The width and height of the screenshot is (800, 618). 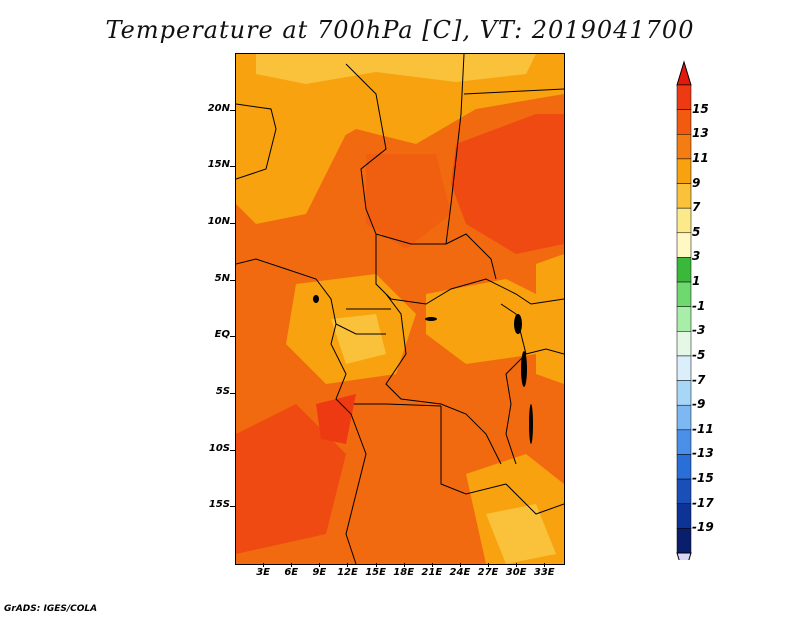 What do you see at coordinates (699, 354) in the screenshot?
I see `colorbar-label: -5` at bounding box center [699, 354].